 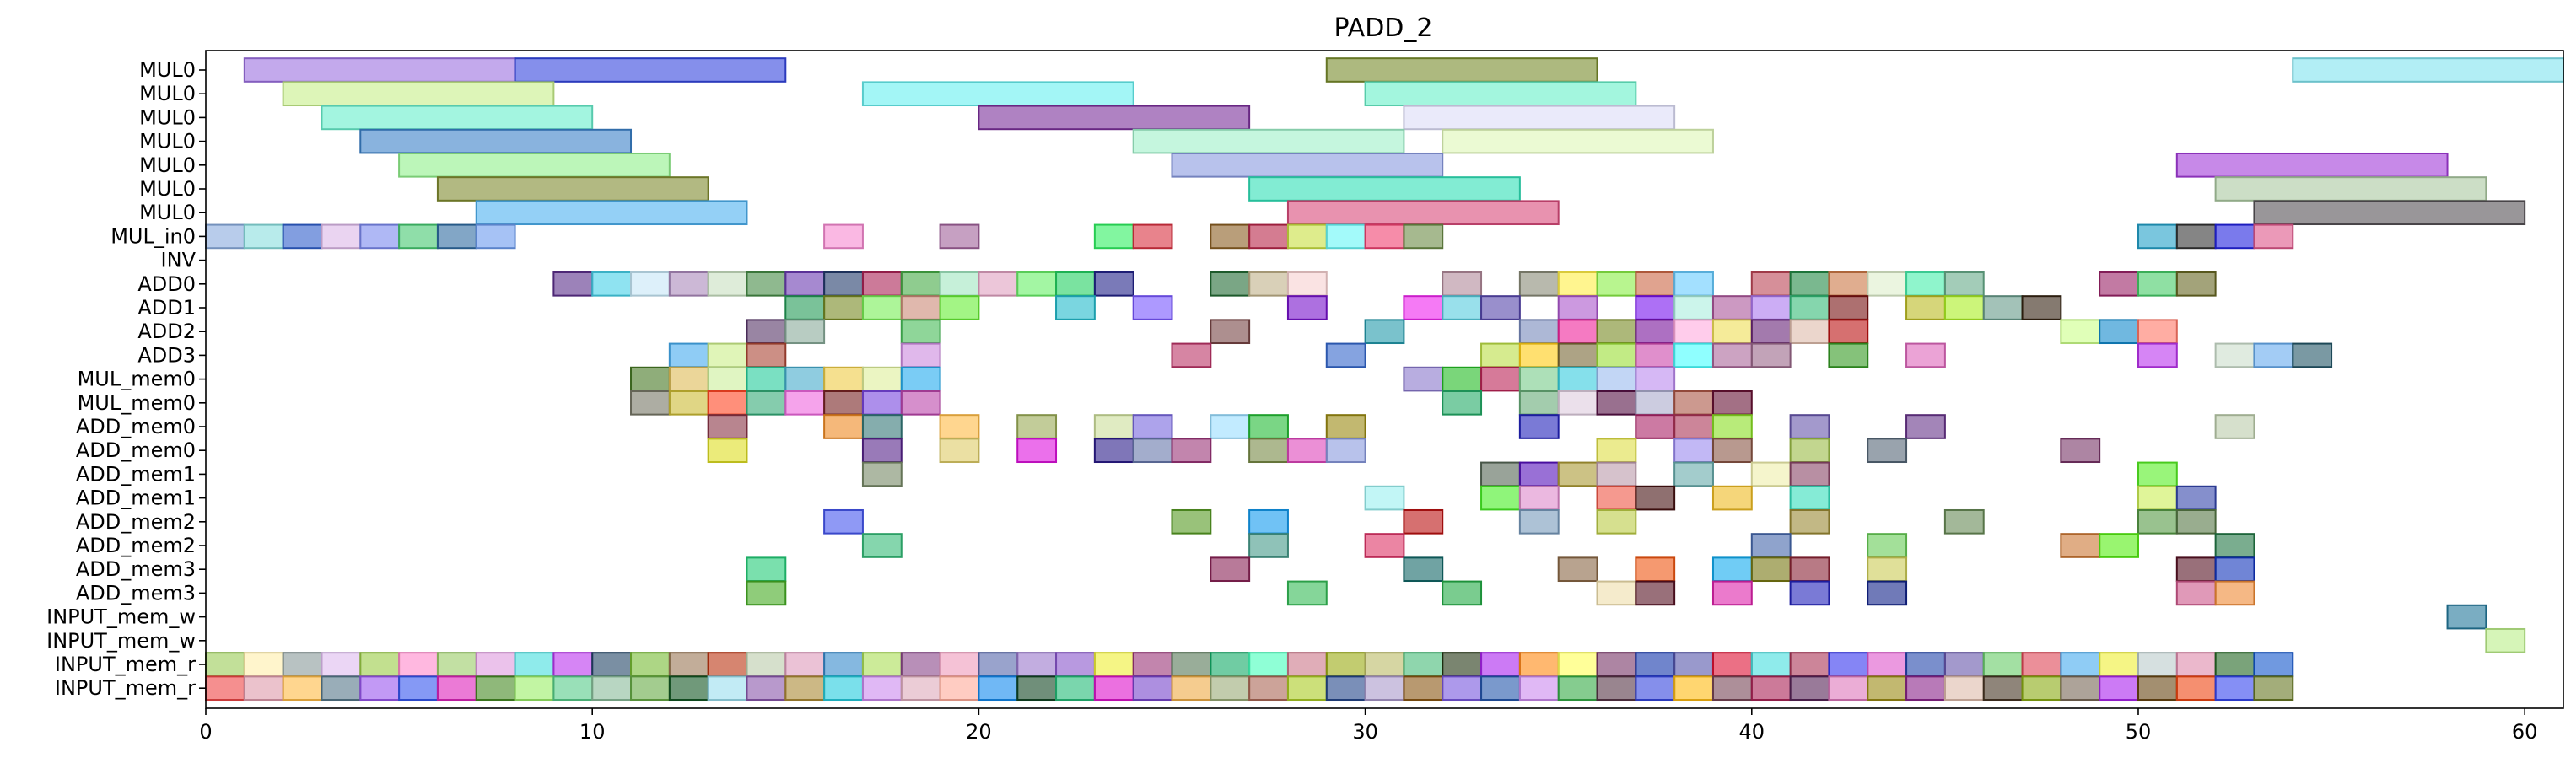 What do you see at coordinates (153, 236) in the screenshot?
I see `y-tick-label: MUL_in0` at bounding box center [153, 236].